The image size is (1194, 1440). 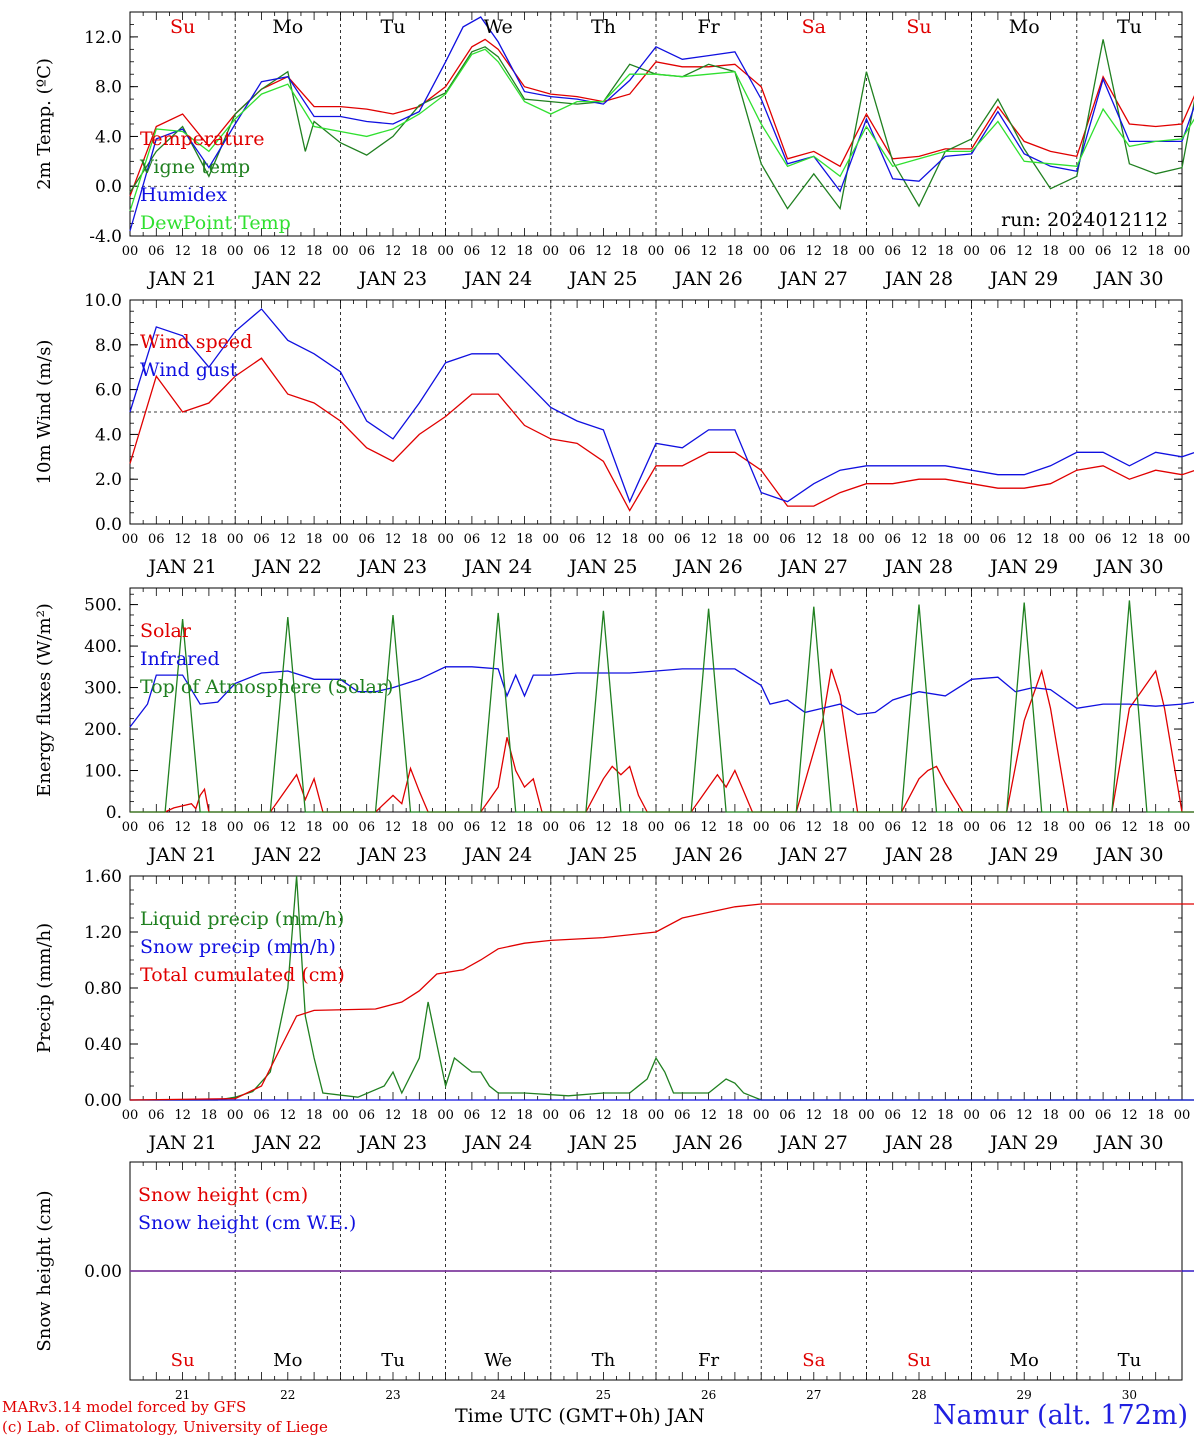 I want to click on legend-entry: Snow height (cm W.E.), so click(x=247, y=1223).